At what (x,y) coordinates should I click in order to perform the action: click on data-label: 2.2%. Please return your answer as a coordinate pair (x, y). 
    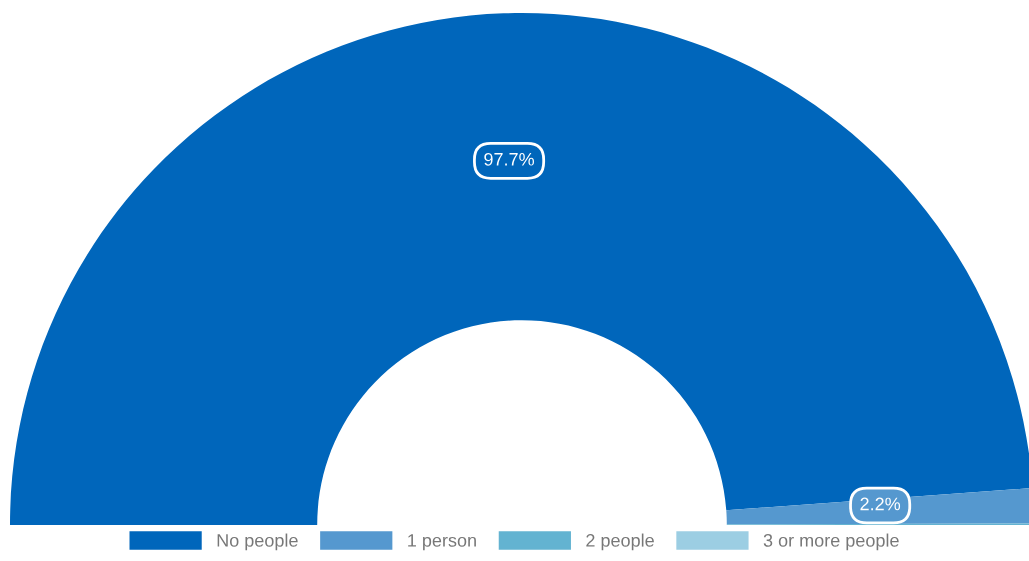
    Looking at the image, I should click on (880, 504).